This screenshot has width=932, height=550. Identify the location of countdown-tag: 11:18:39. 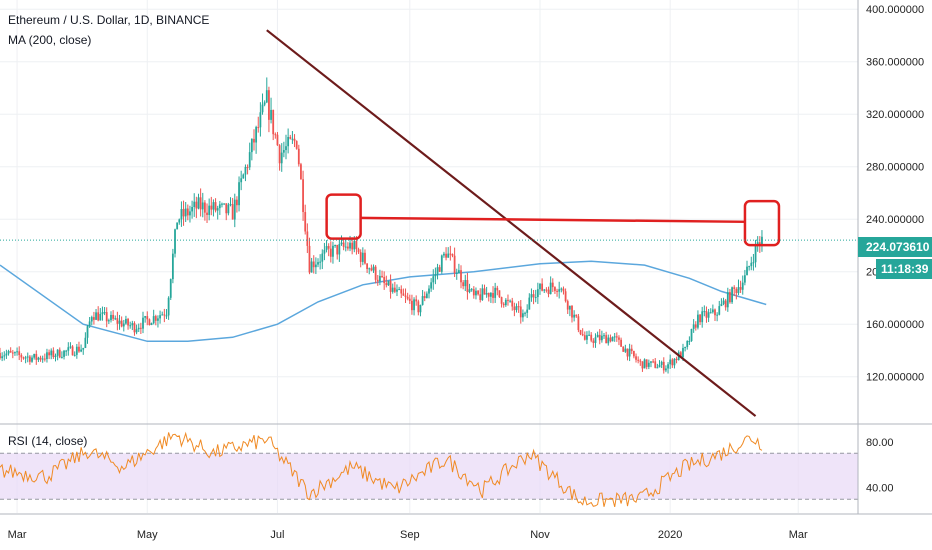
(904, 269).